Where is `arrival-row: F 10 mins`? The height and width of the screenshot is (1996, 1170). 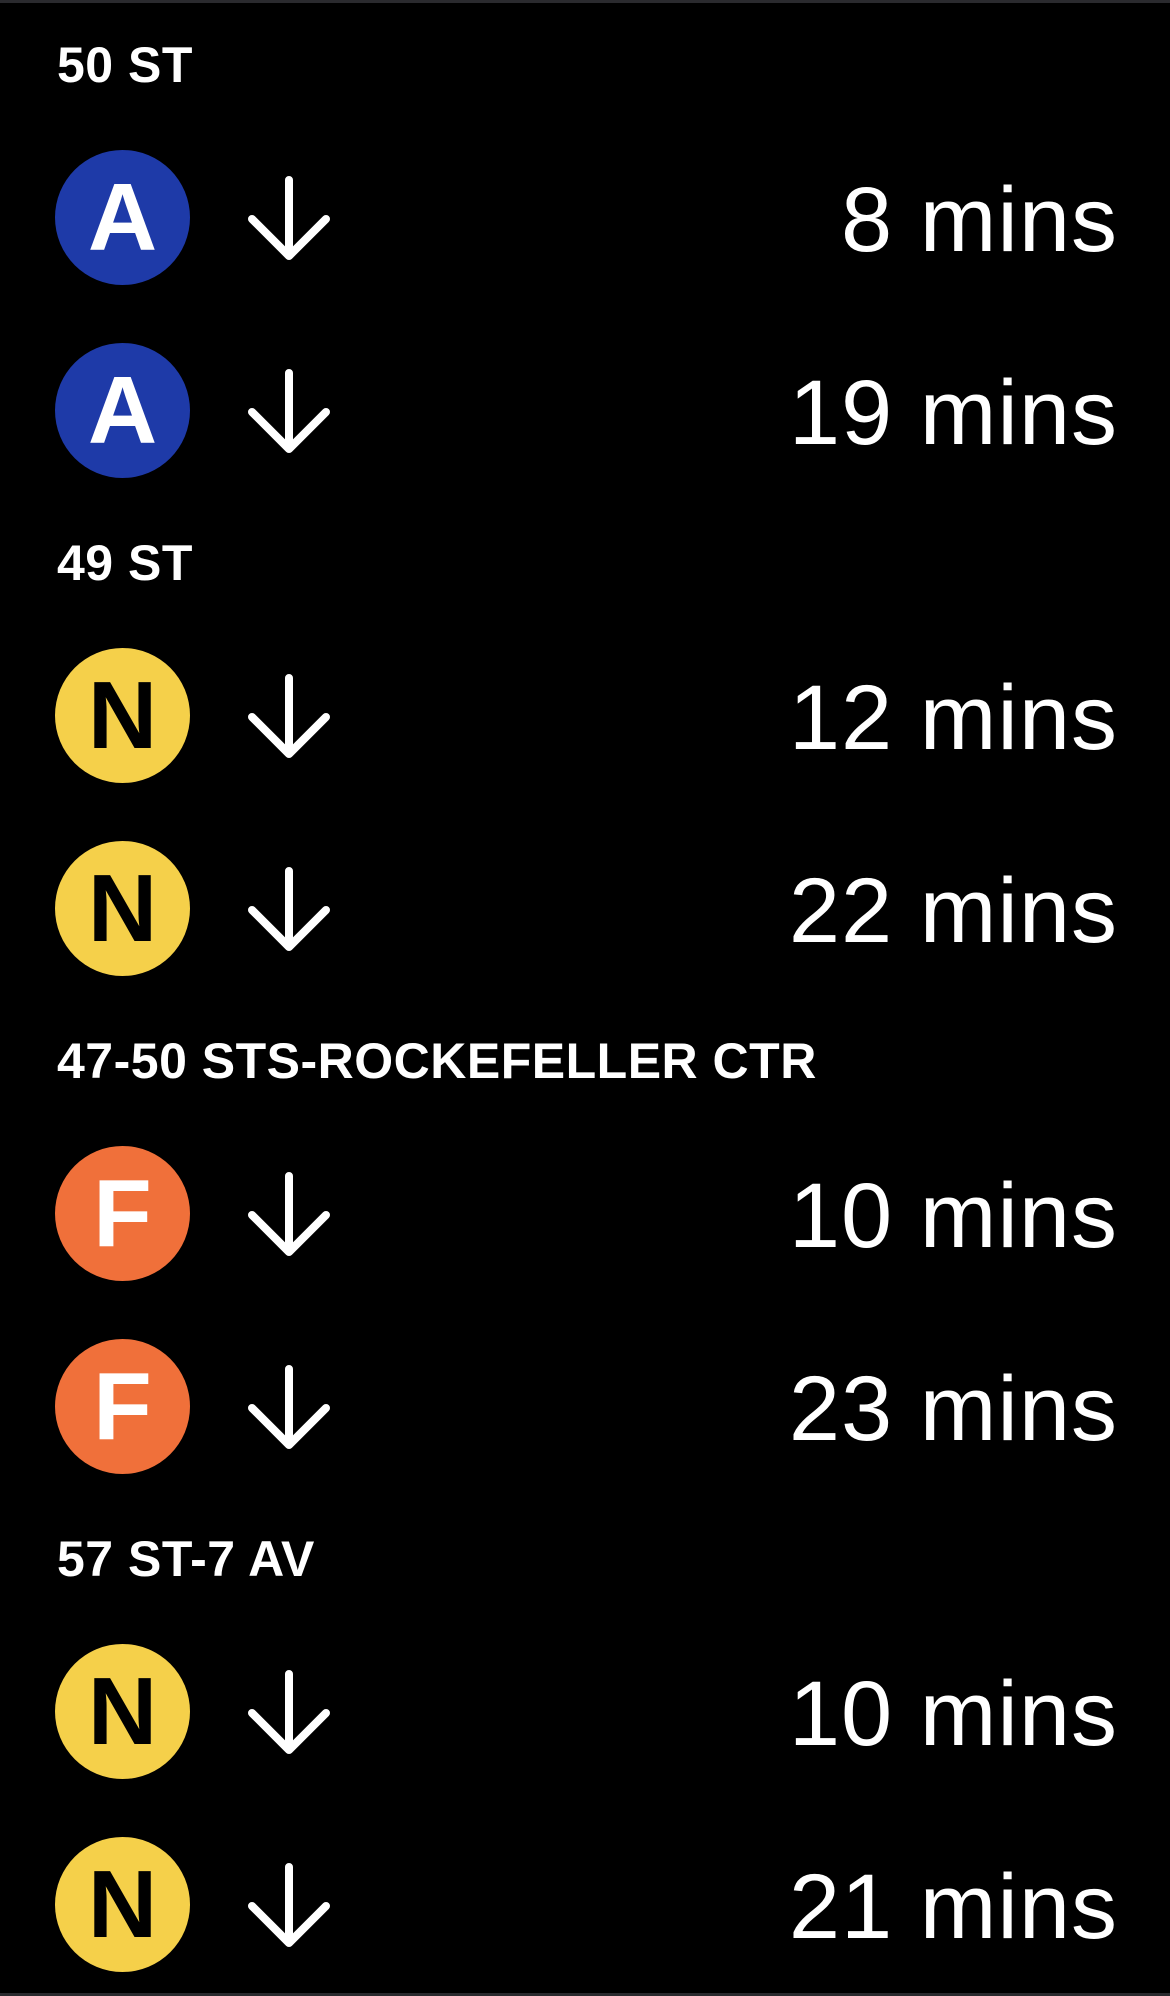 arrival-row: F 10 mins is located at coordinates (585, 1214).